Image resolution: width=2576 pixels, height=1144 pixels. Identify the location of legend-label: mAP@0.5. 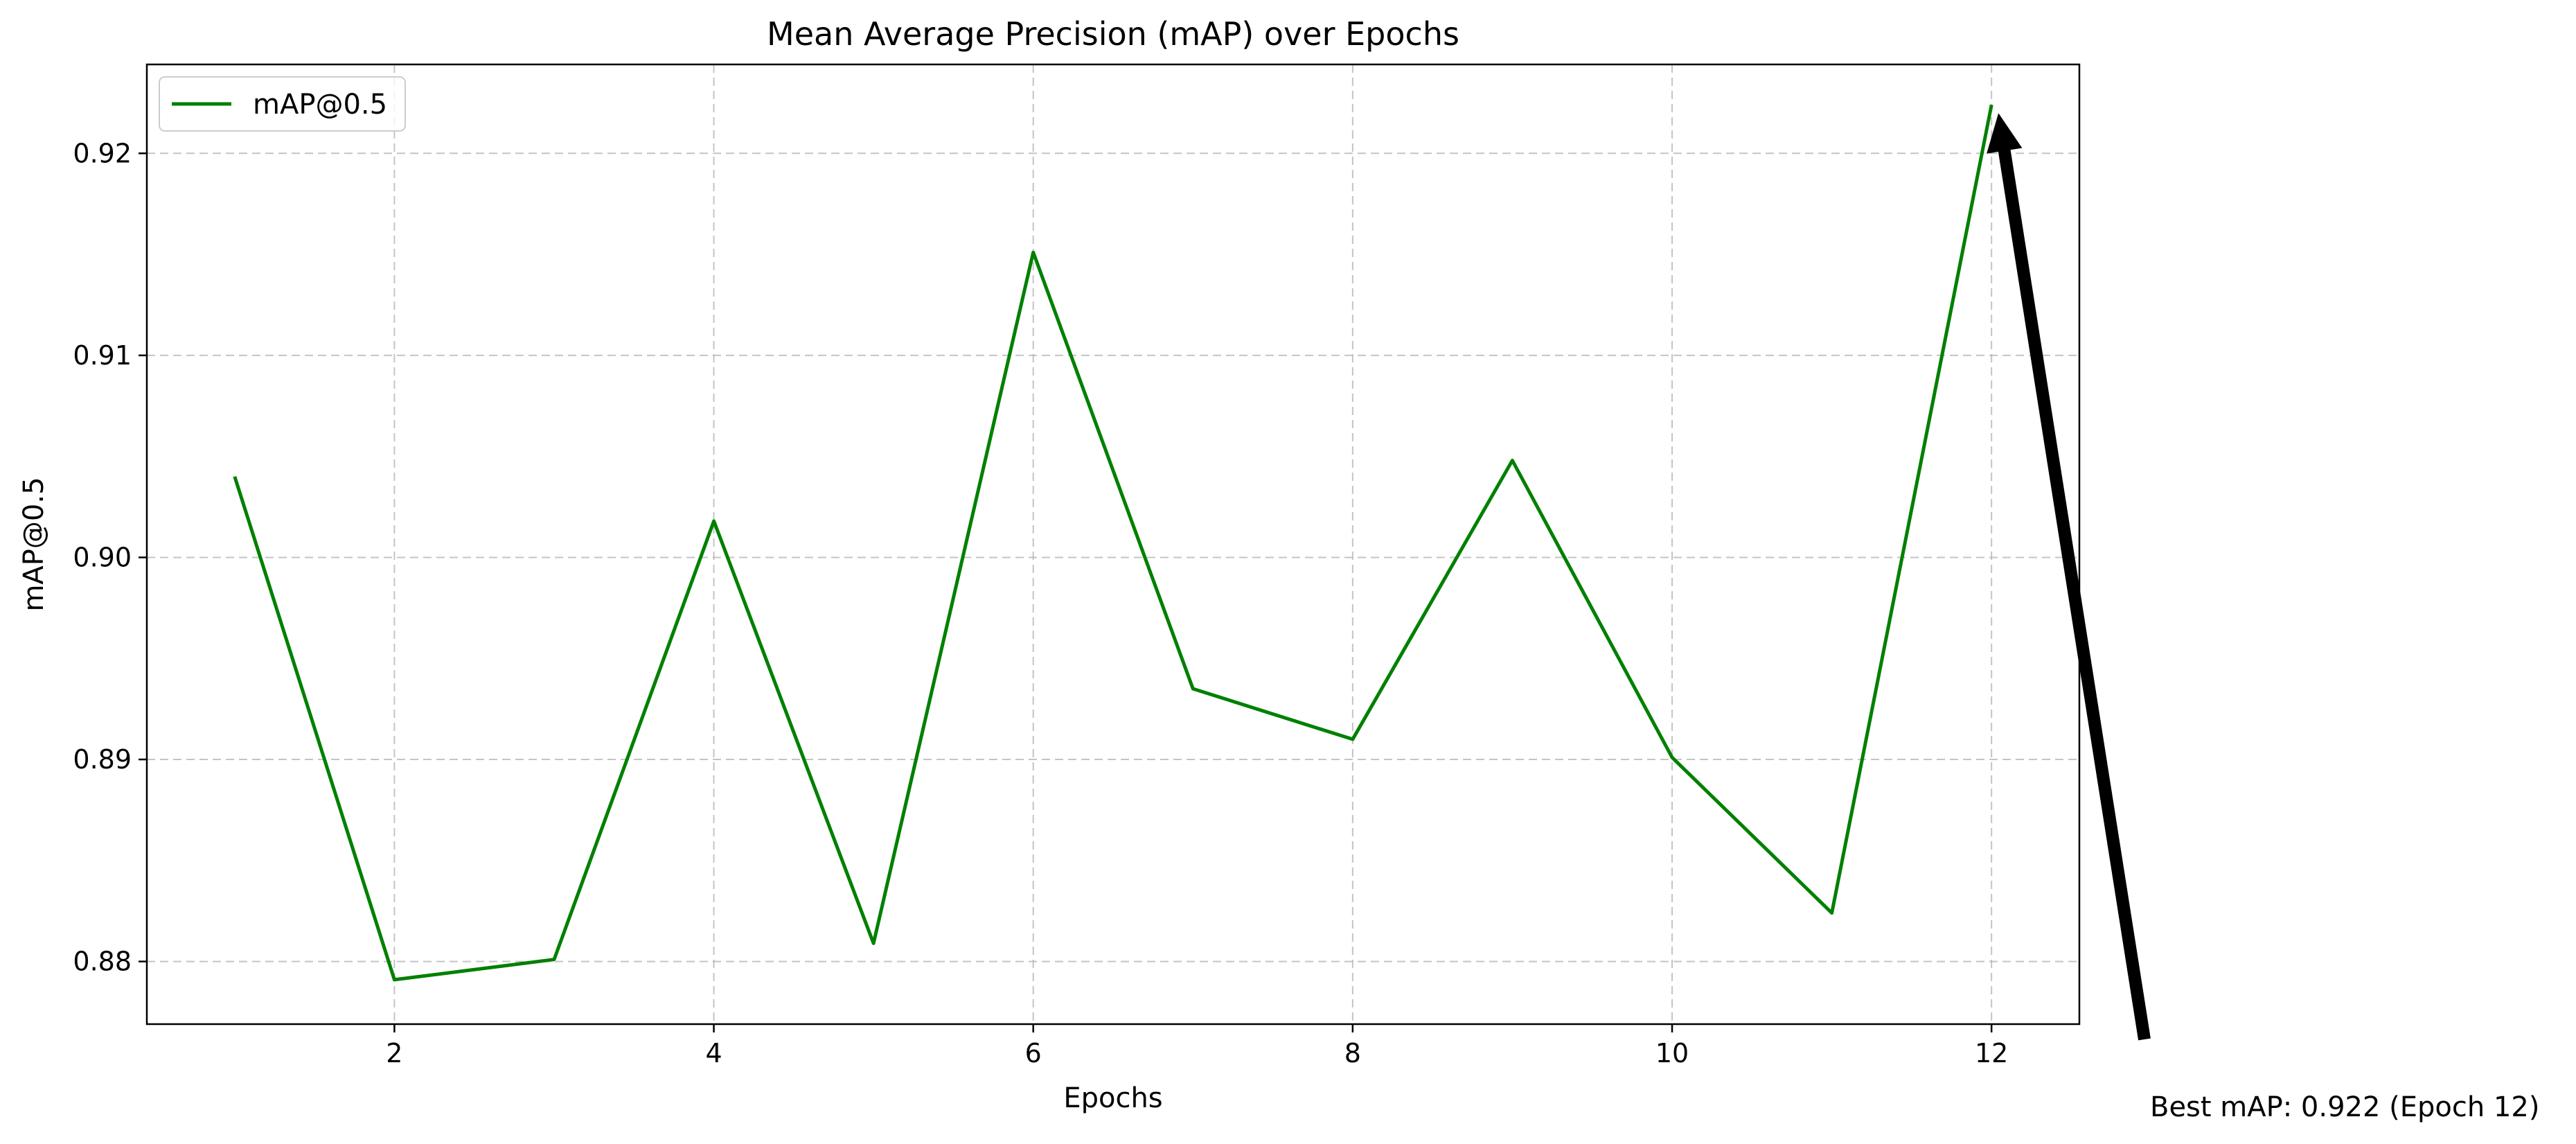
(320, 105).